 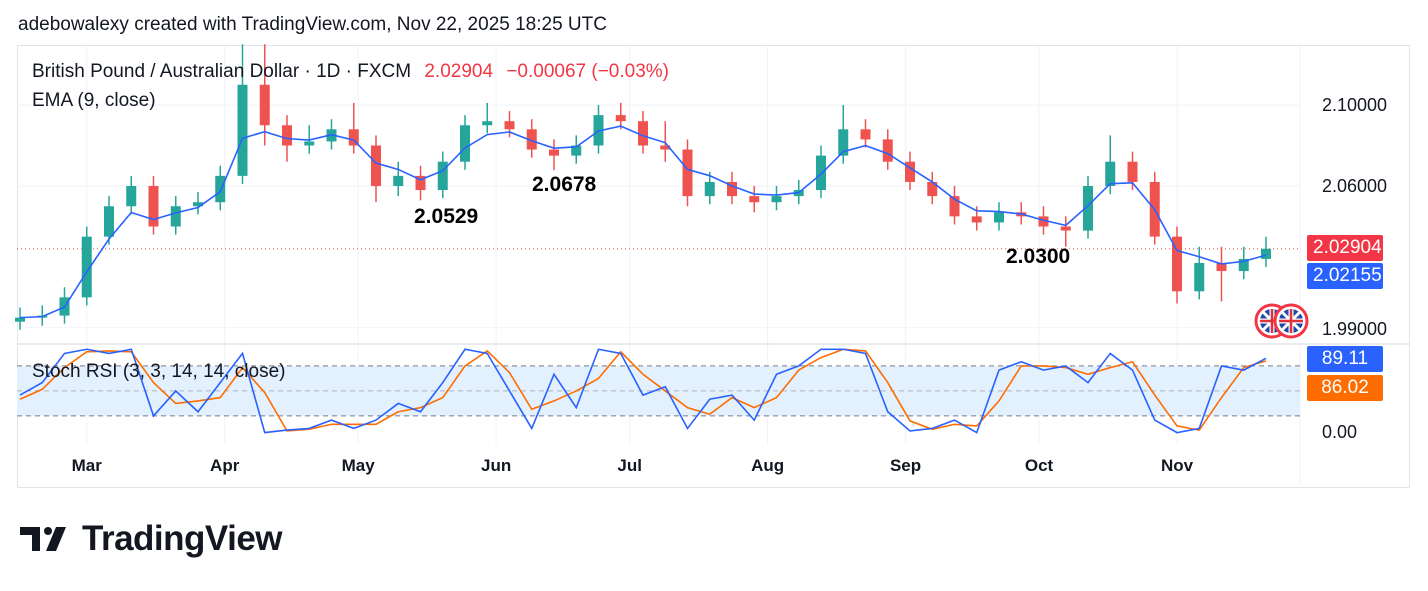 What do you see at coordinates (1345, 359) in the screenshot?
I see `k-value-badge: 89.11` at bounding box center [1345, 359].